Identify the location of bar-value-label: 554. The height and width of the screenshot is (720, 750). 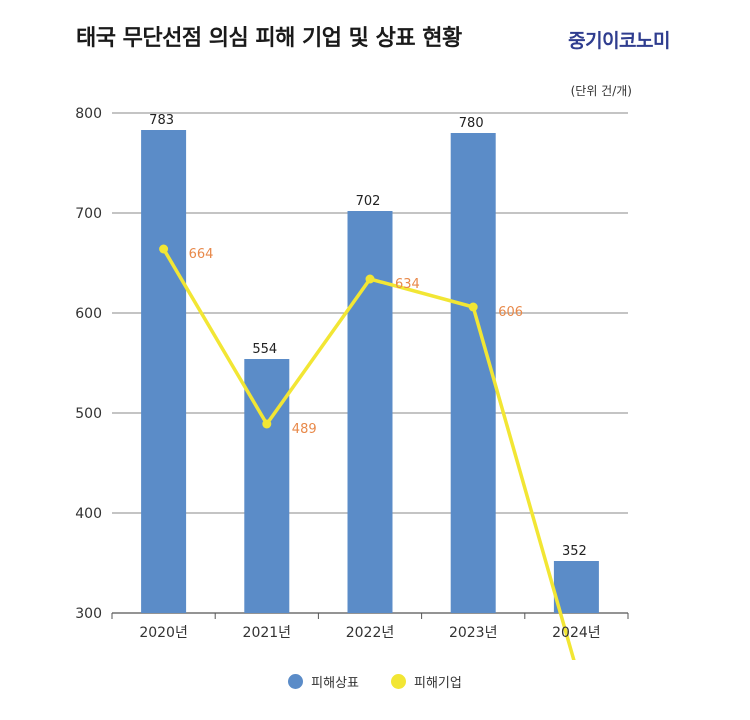
(264, 349).